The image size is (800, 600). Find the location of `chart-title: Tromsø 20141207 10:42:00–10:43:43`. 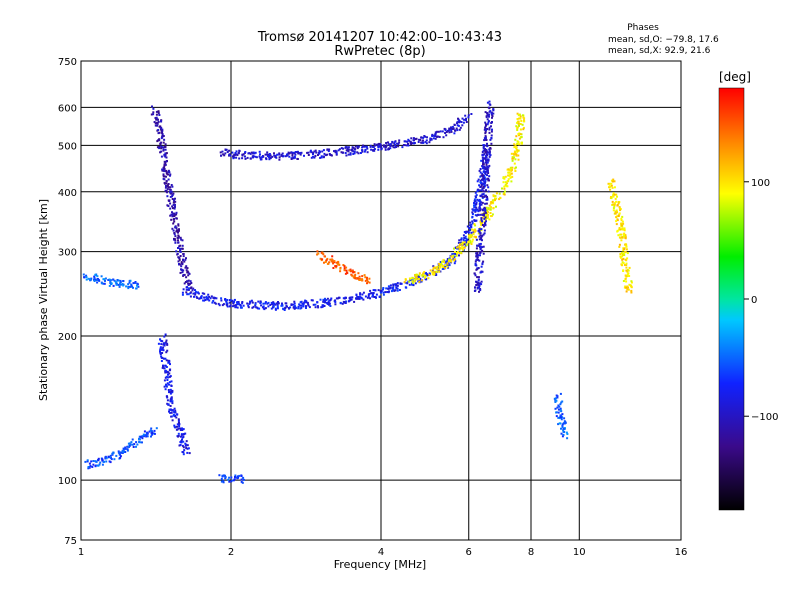

chart-title: Tromsø 20141207 10:42:00–10:43:43 is located at coordinates (379, 37).